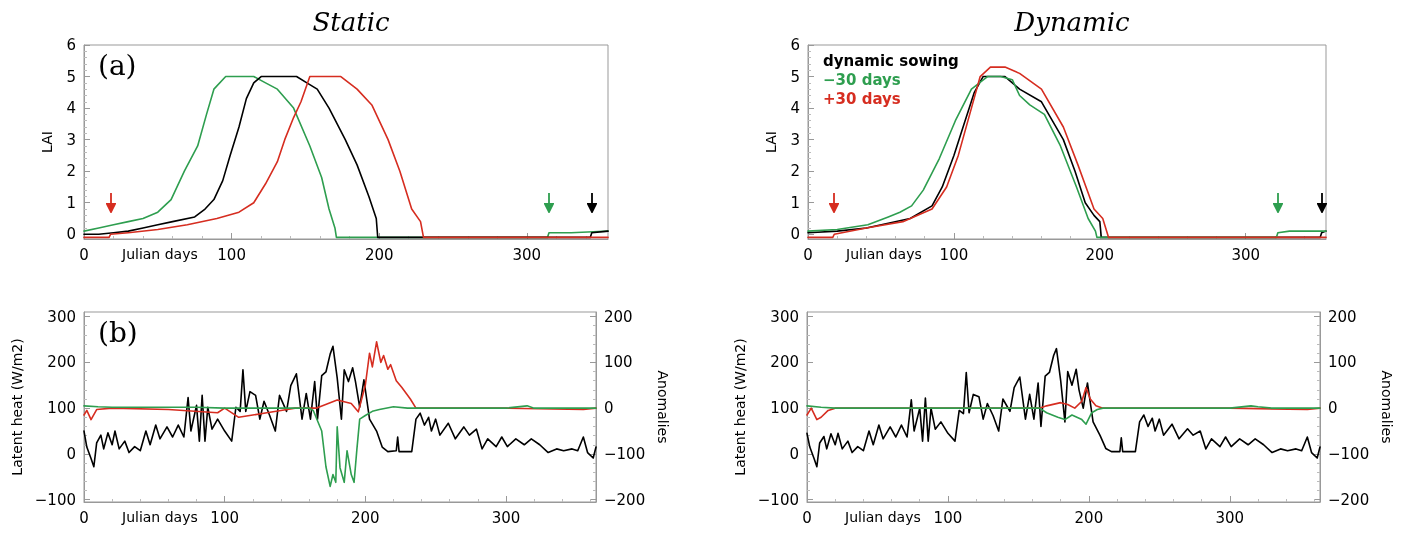 Image resolution: width=1410 pixels, height=534 pixels. Describe the element at coordinates (891, 60) in the screenshot. I see `series-label: dynamic sowing` at that location.